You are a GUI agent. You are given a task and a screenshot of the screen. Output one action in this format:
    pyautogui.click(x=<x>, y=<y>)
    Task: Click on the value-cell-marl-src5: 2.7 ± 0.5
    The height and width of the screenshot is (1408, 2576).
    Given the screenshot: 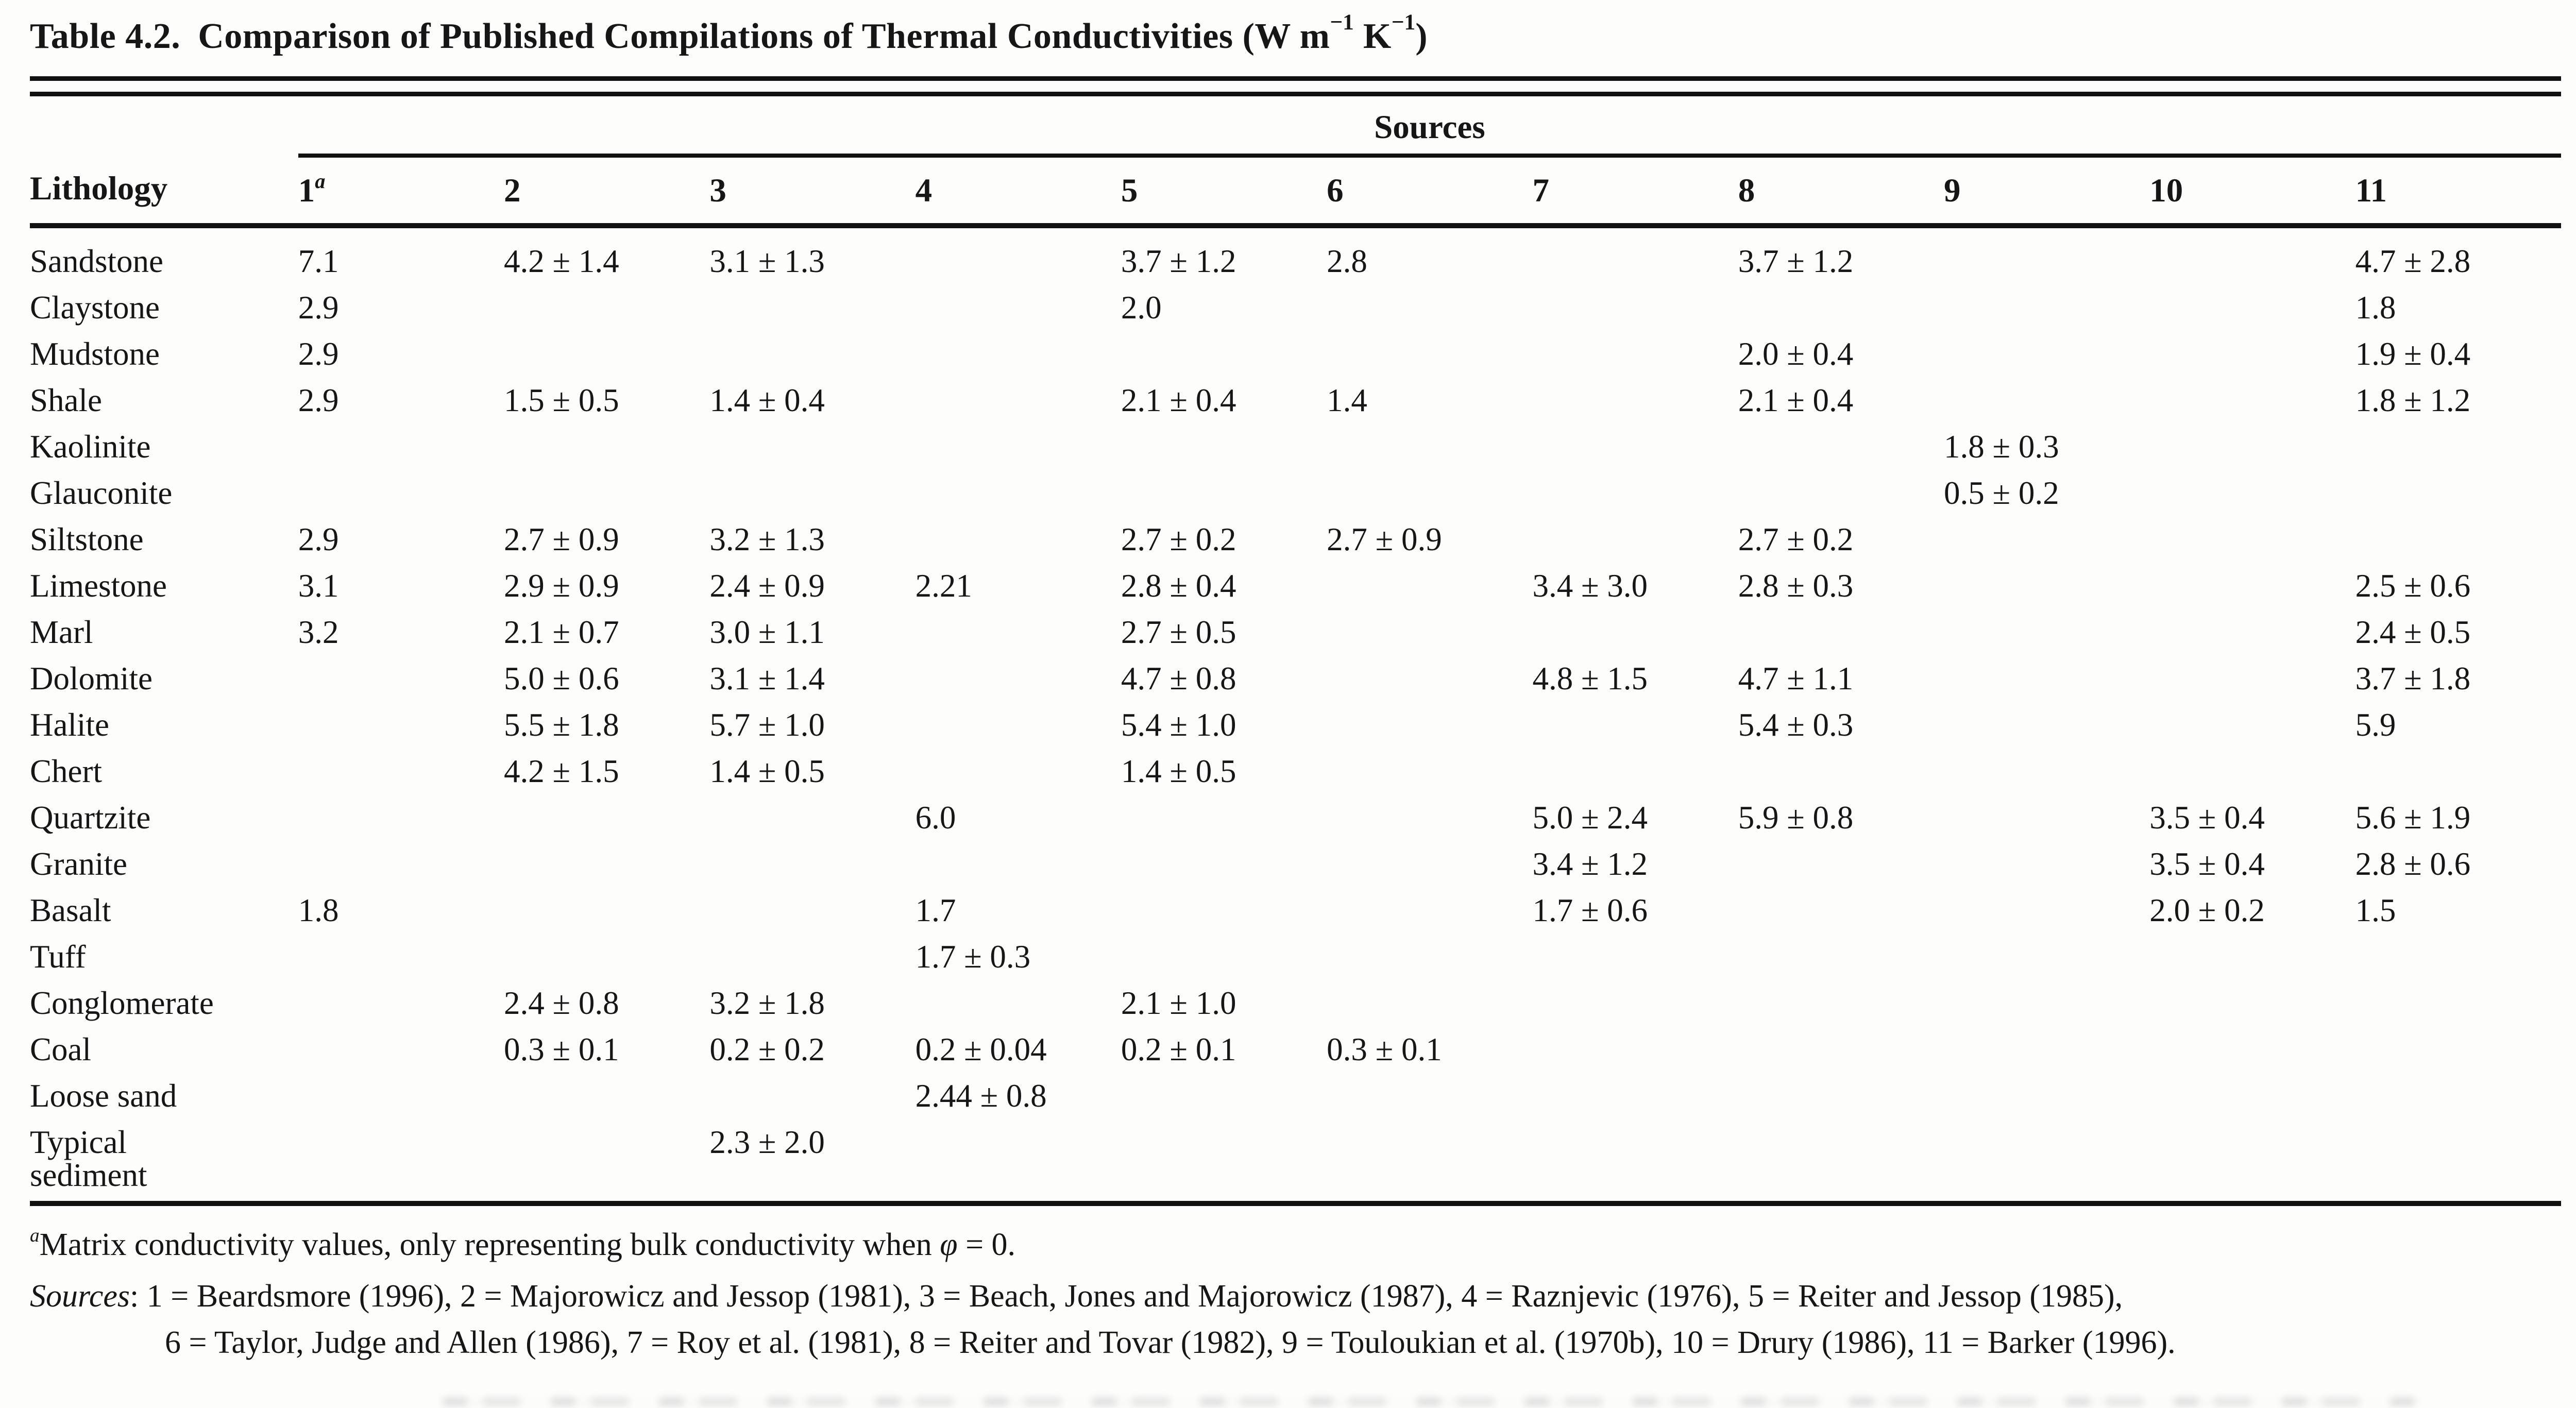 What is the action you would take?
    pyautogui.click(x=1178, y=632)
    